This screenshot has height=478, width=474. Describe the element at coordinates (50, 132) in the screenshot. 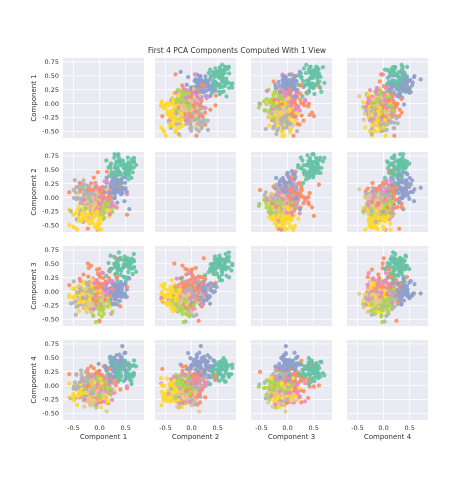

I see `y-tick-label: -0.50` at that location.